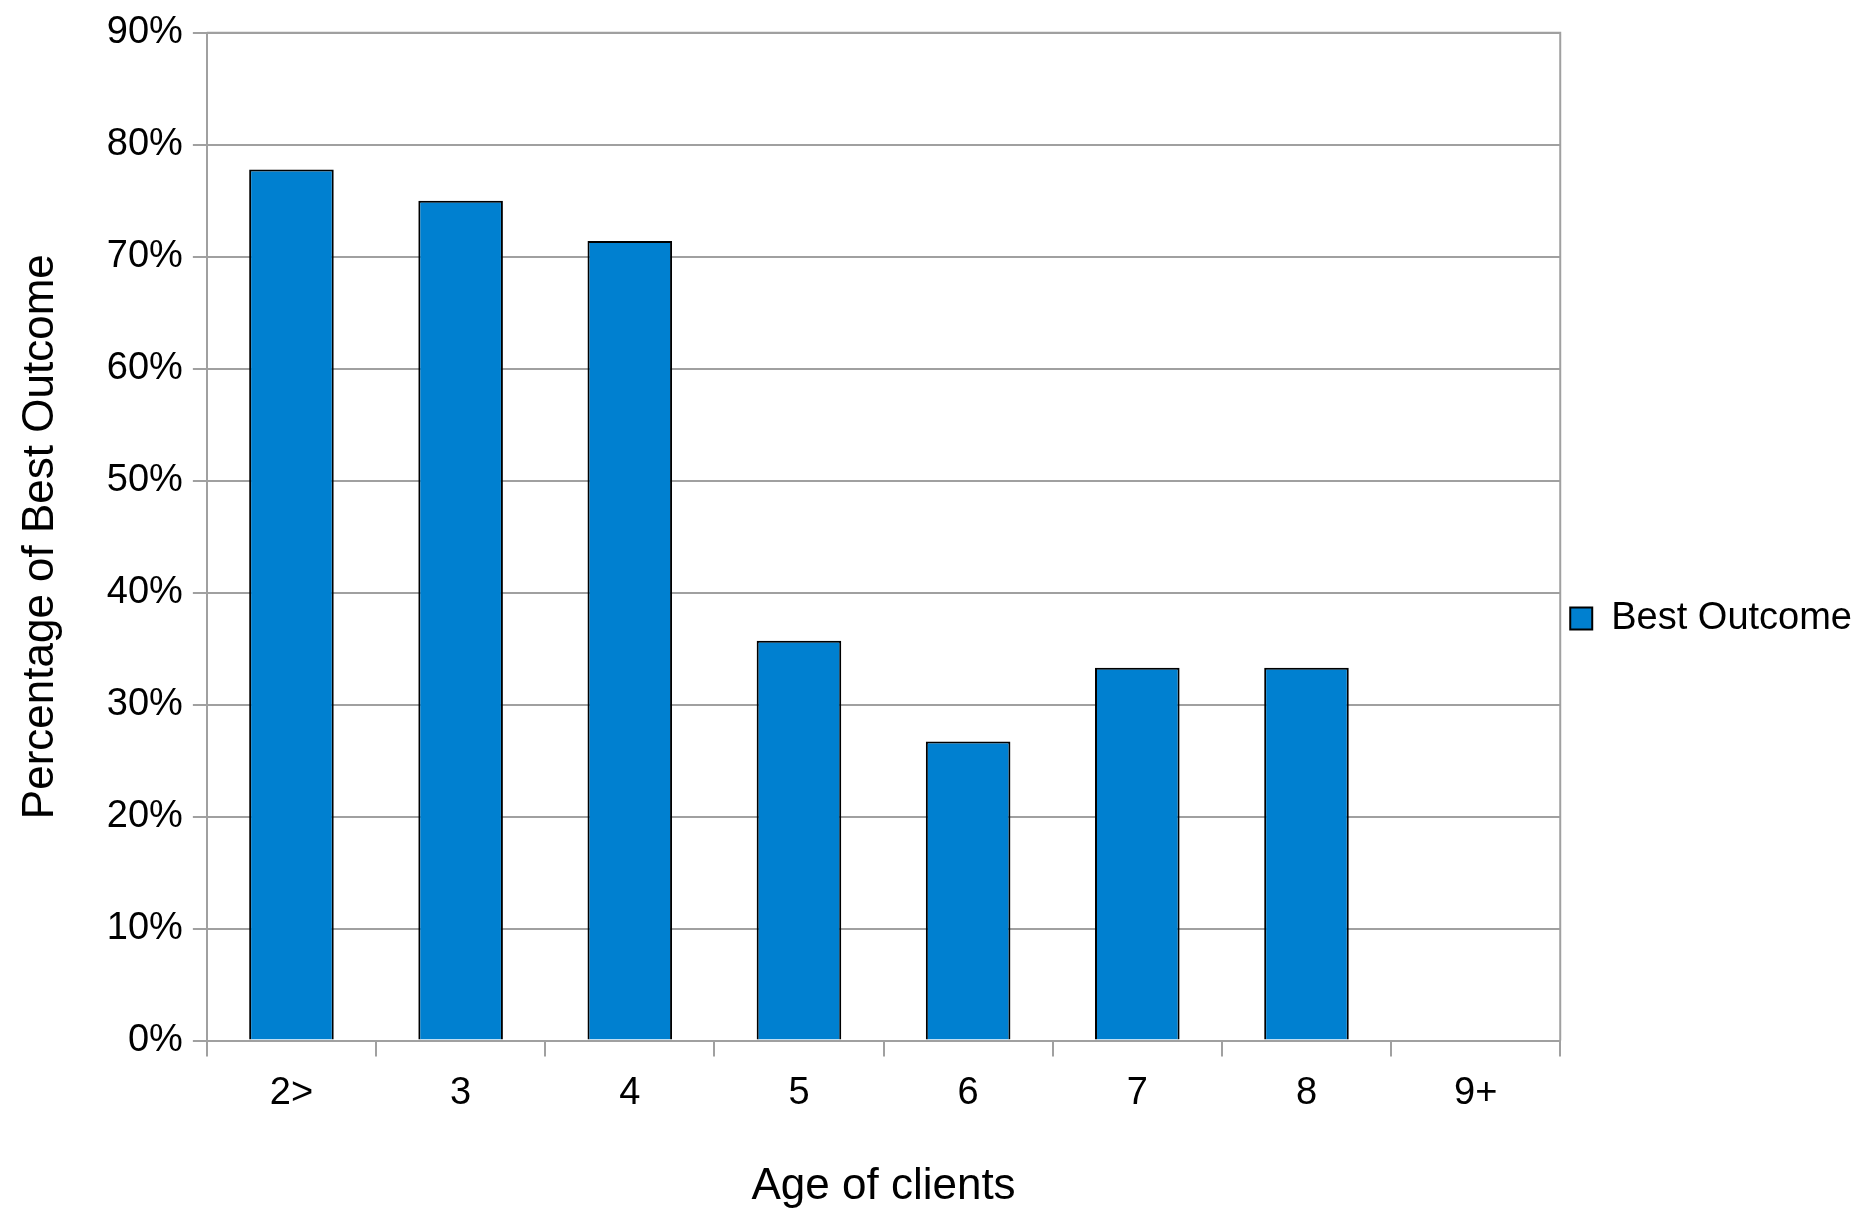 The height and width of the screenshot is (1227, 1872). What do you see at coordinates (144, 30) in the screenshot?
I see `y-tick-label: 90%` at bounding box center [144, 30].